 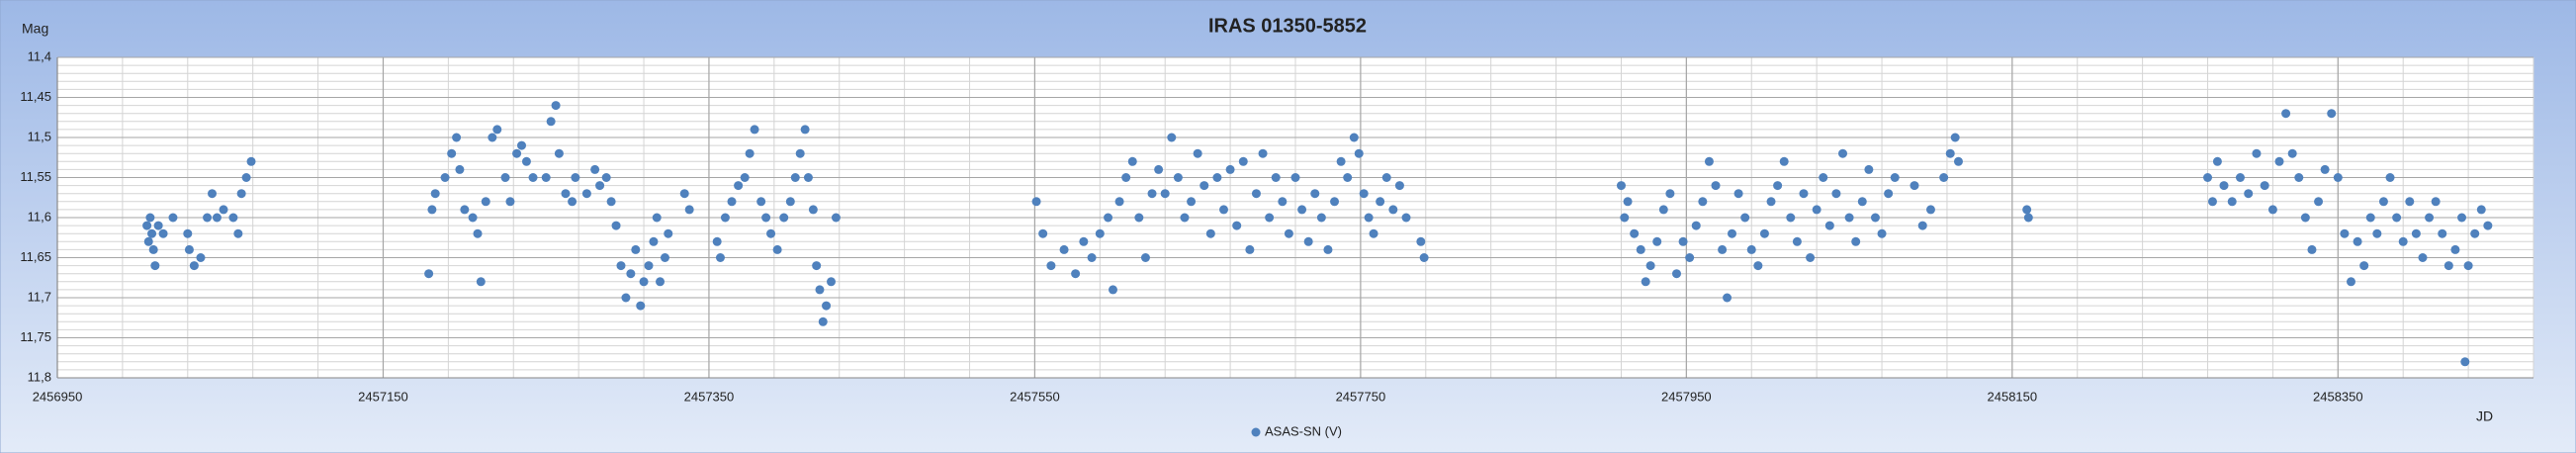 What do you see at coordinates (1287, 26) in the screenshot?
I see `chart-title: IRAS 01350-5852` at bounding box center [1287, 26].